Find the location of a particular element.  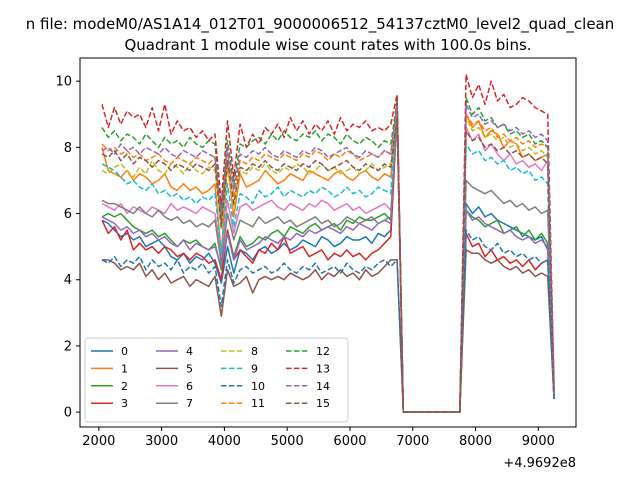

legend-label-1: 1 is located at coordinates (124, 368).